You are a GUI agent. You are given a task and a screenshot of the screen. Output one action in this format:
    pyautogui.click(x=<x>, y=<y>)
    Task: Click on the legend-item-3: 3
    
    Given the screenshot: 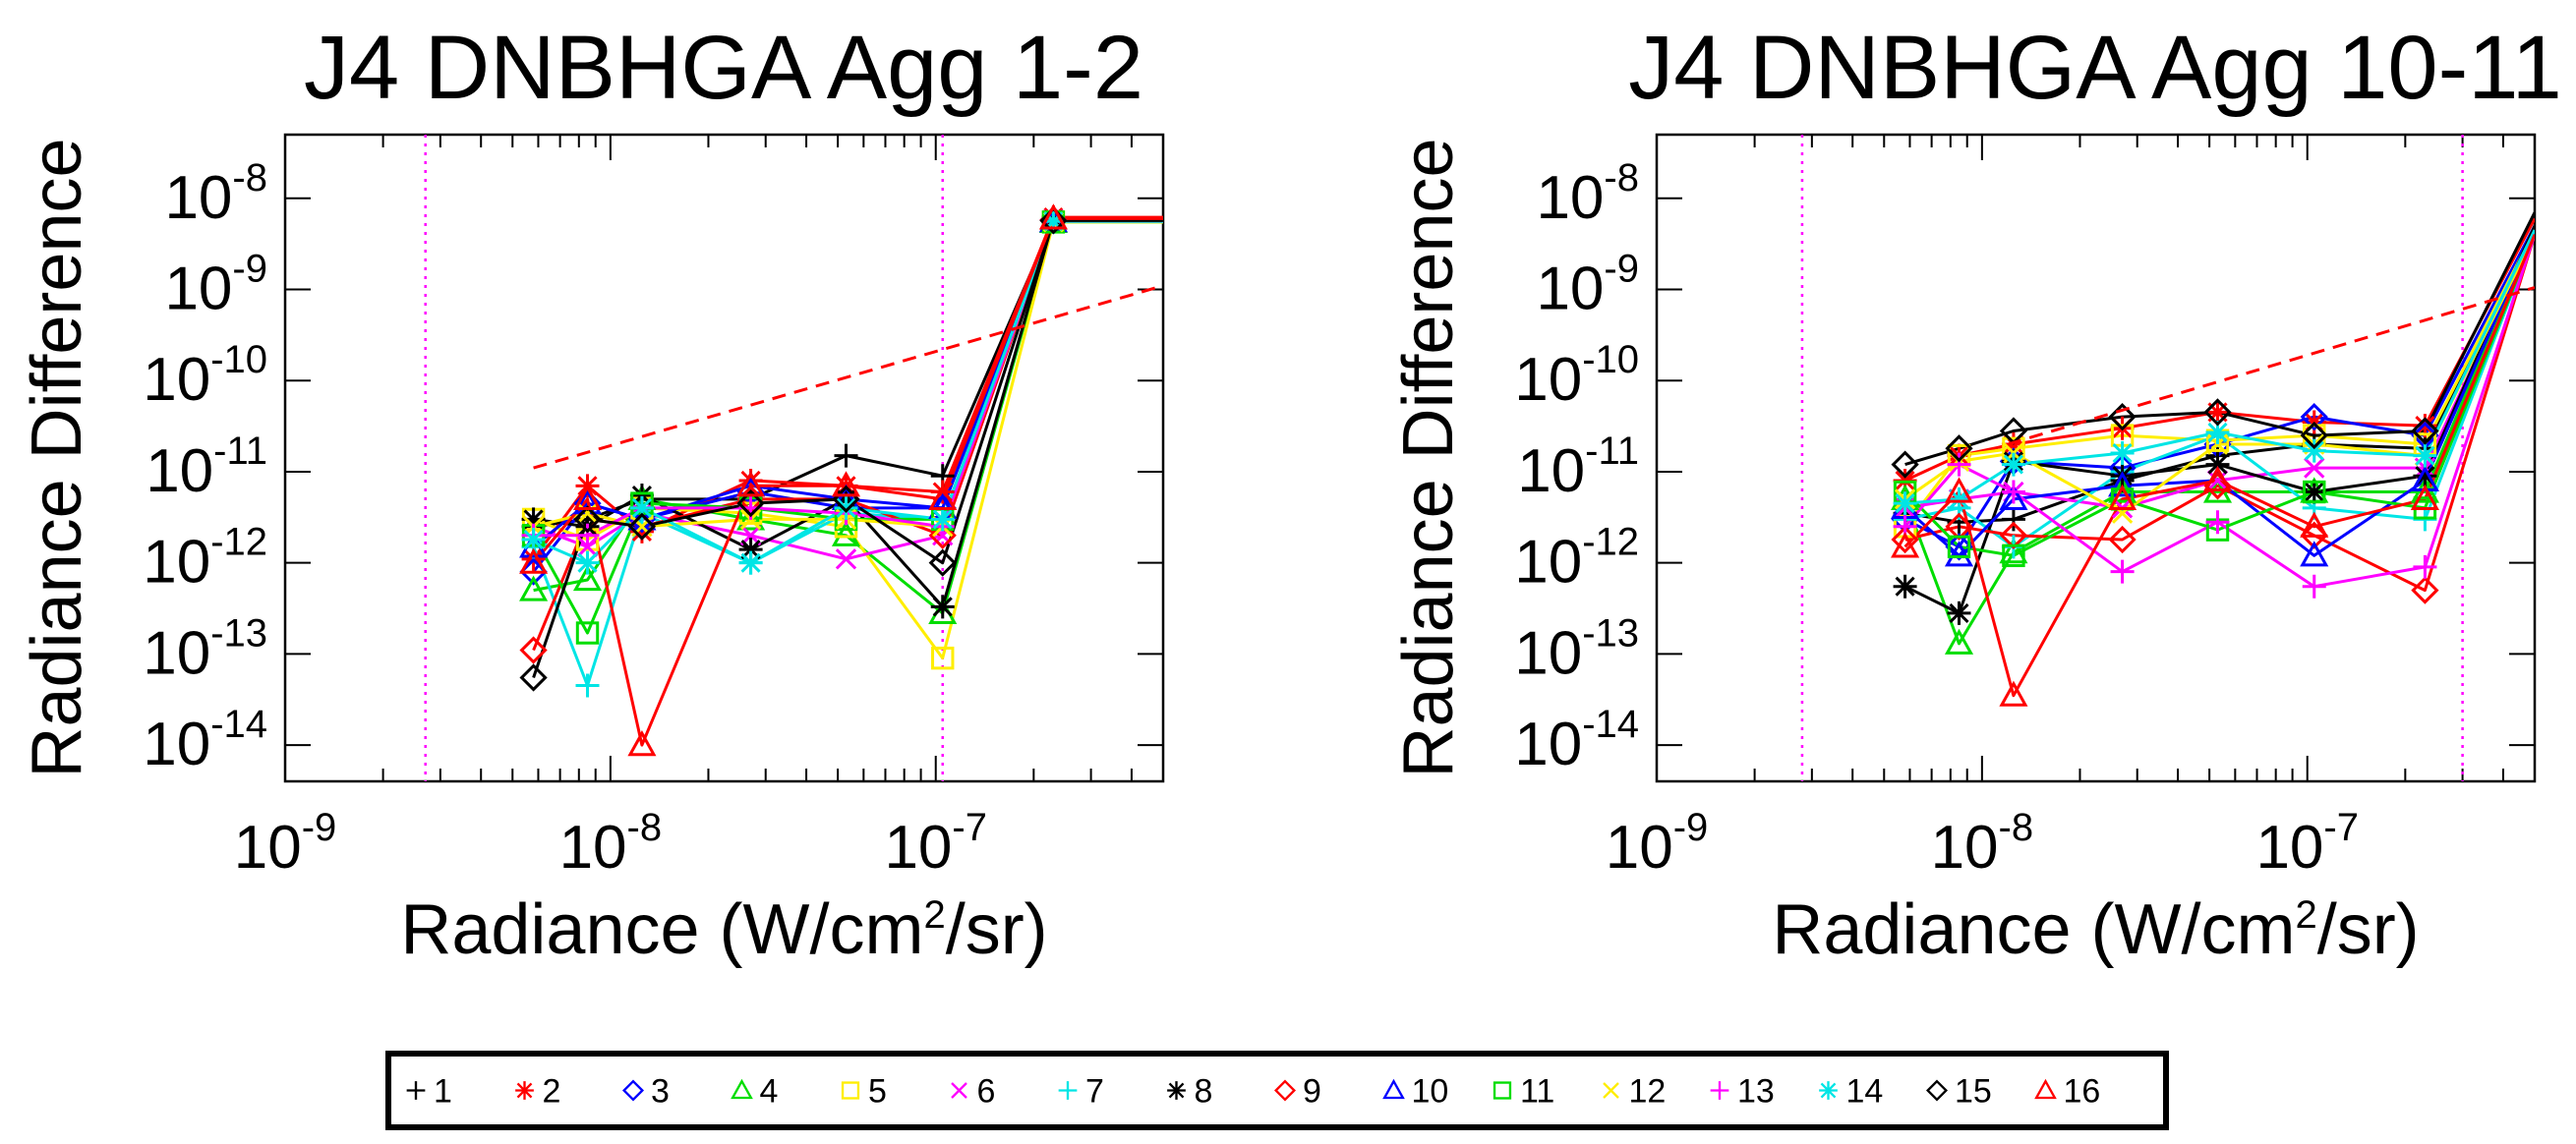 What is the action you would take?
    pyautogui.click(x=645, y=1092)
    